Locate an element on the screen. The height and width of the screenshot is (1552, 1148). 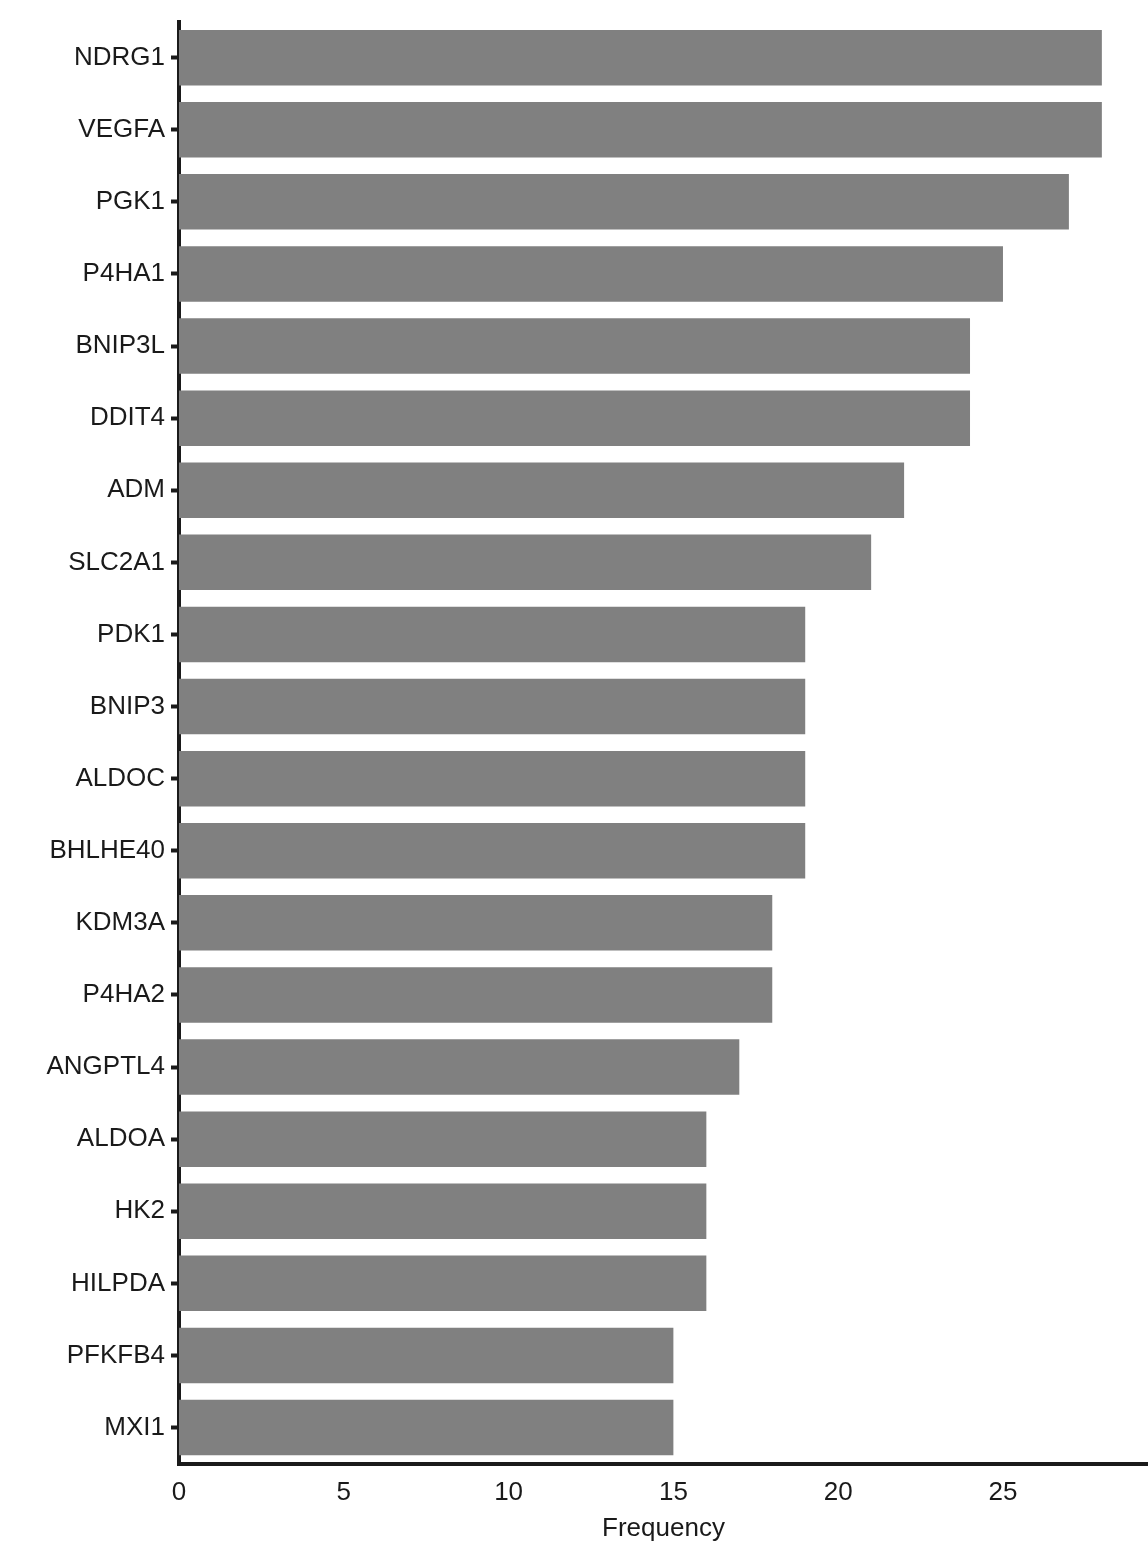
y-tick-label: HK2 is located at coordinates (139, 1209).